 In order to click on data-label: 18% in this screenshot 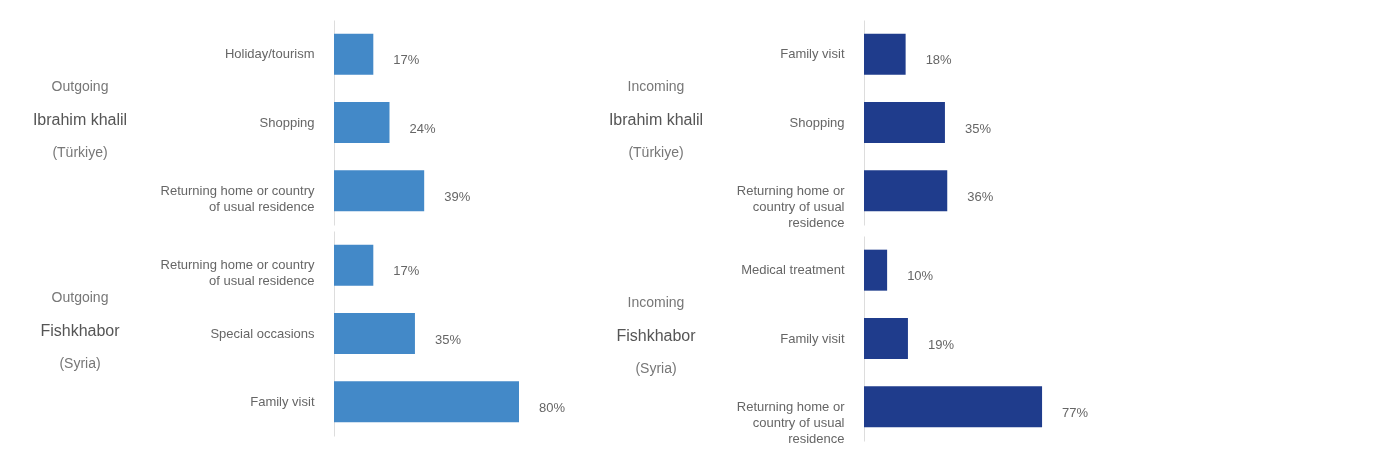, I will do `click(939, 60)`.